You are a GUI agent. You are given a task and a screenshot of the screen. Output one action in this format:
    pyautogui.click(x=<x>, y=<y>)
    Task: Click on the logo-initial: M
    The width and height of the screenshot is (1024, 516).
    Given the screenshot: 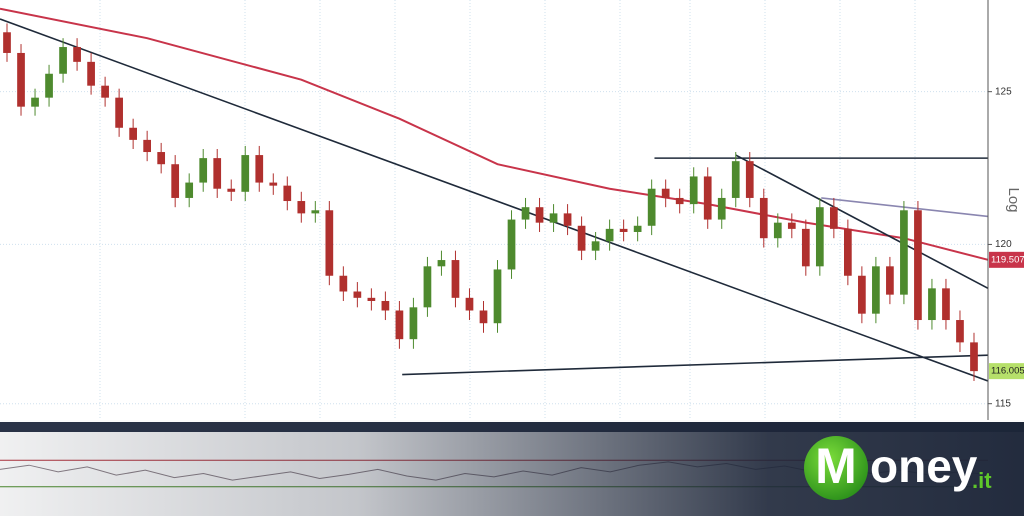 What is the action you would take?
    pyautogui.click(x=836, y=466)
    